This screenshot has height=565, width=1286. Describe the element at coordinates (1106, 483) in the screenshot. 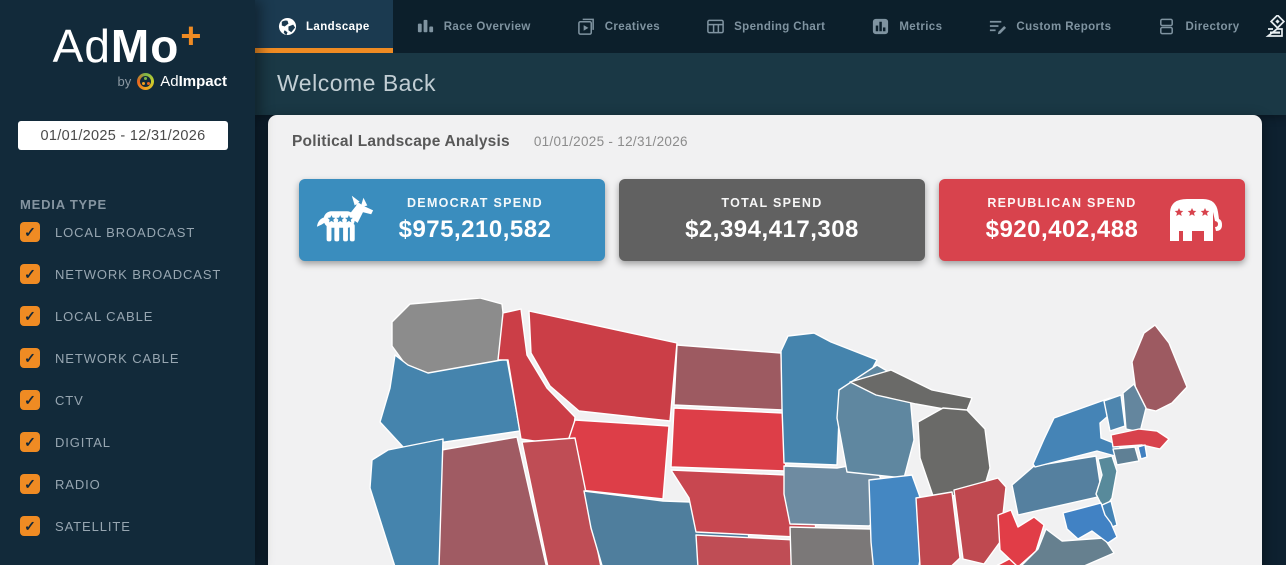

I see `state-new-jersey` at that location.